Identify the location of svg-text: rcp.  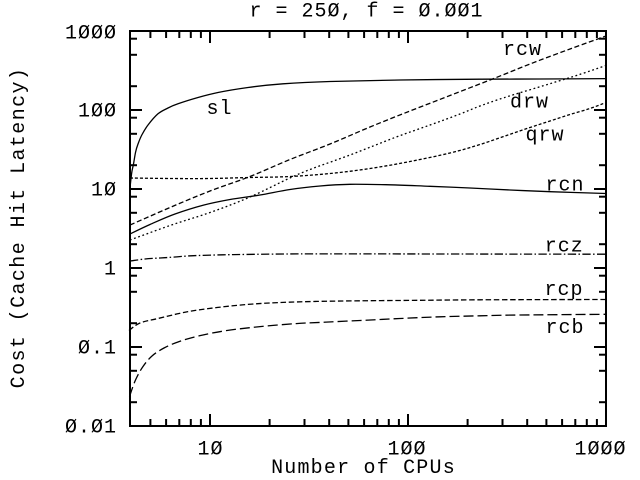
(564, 290).